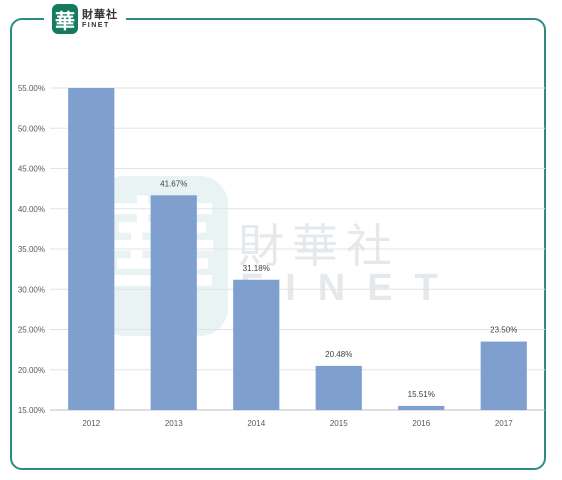 The image size is (562, 480). I want to click on data-label: 31.18%, so click(256, 268).